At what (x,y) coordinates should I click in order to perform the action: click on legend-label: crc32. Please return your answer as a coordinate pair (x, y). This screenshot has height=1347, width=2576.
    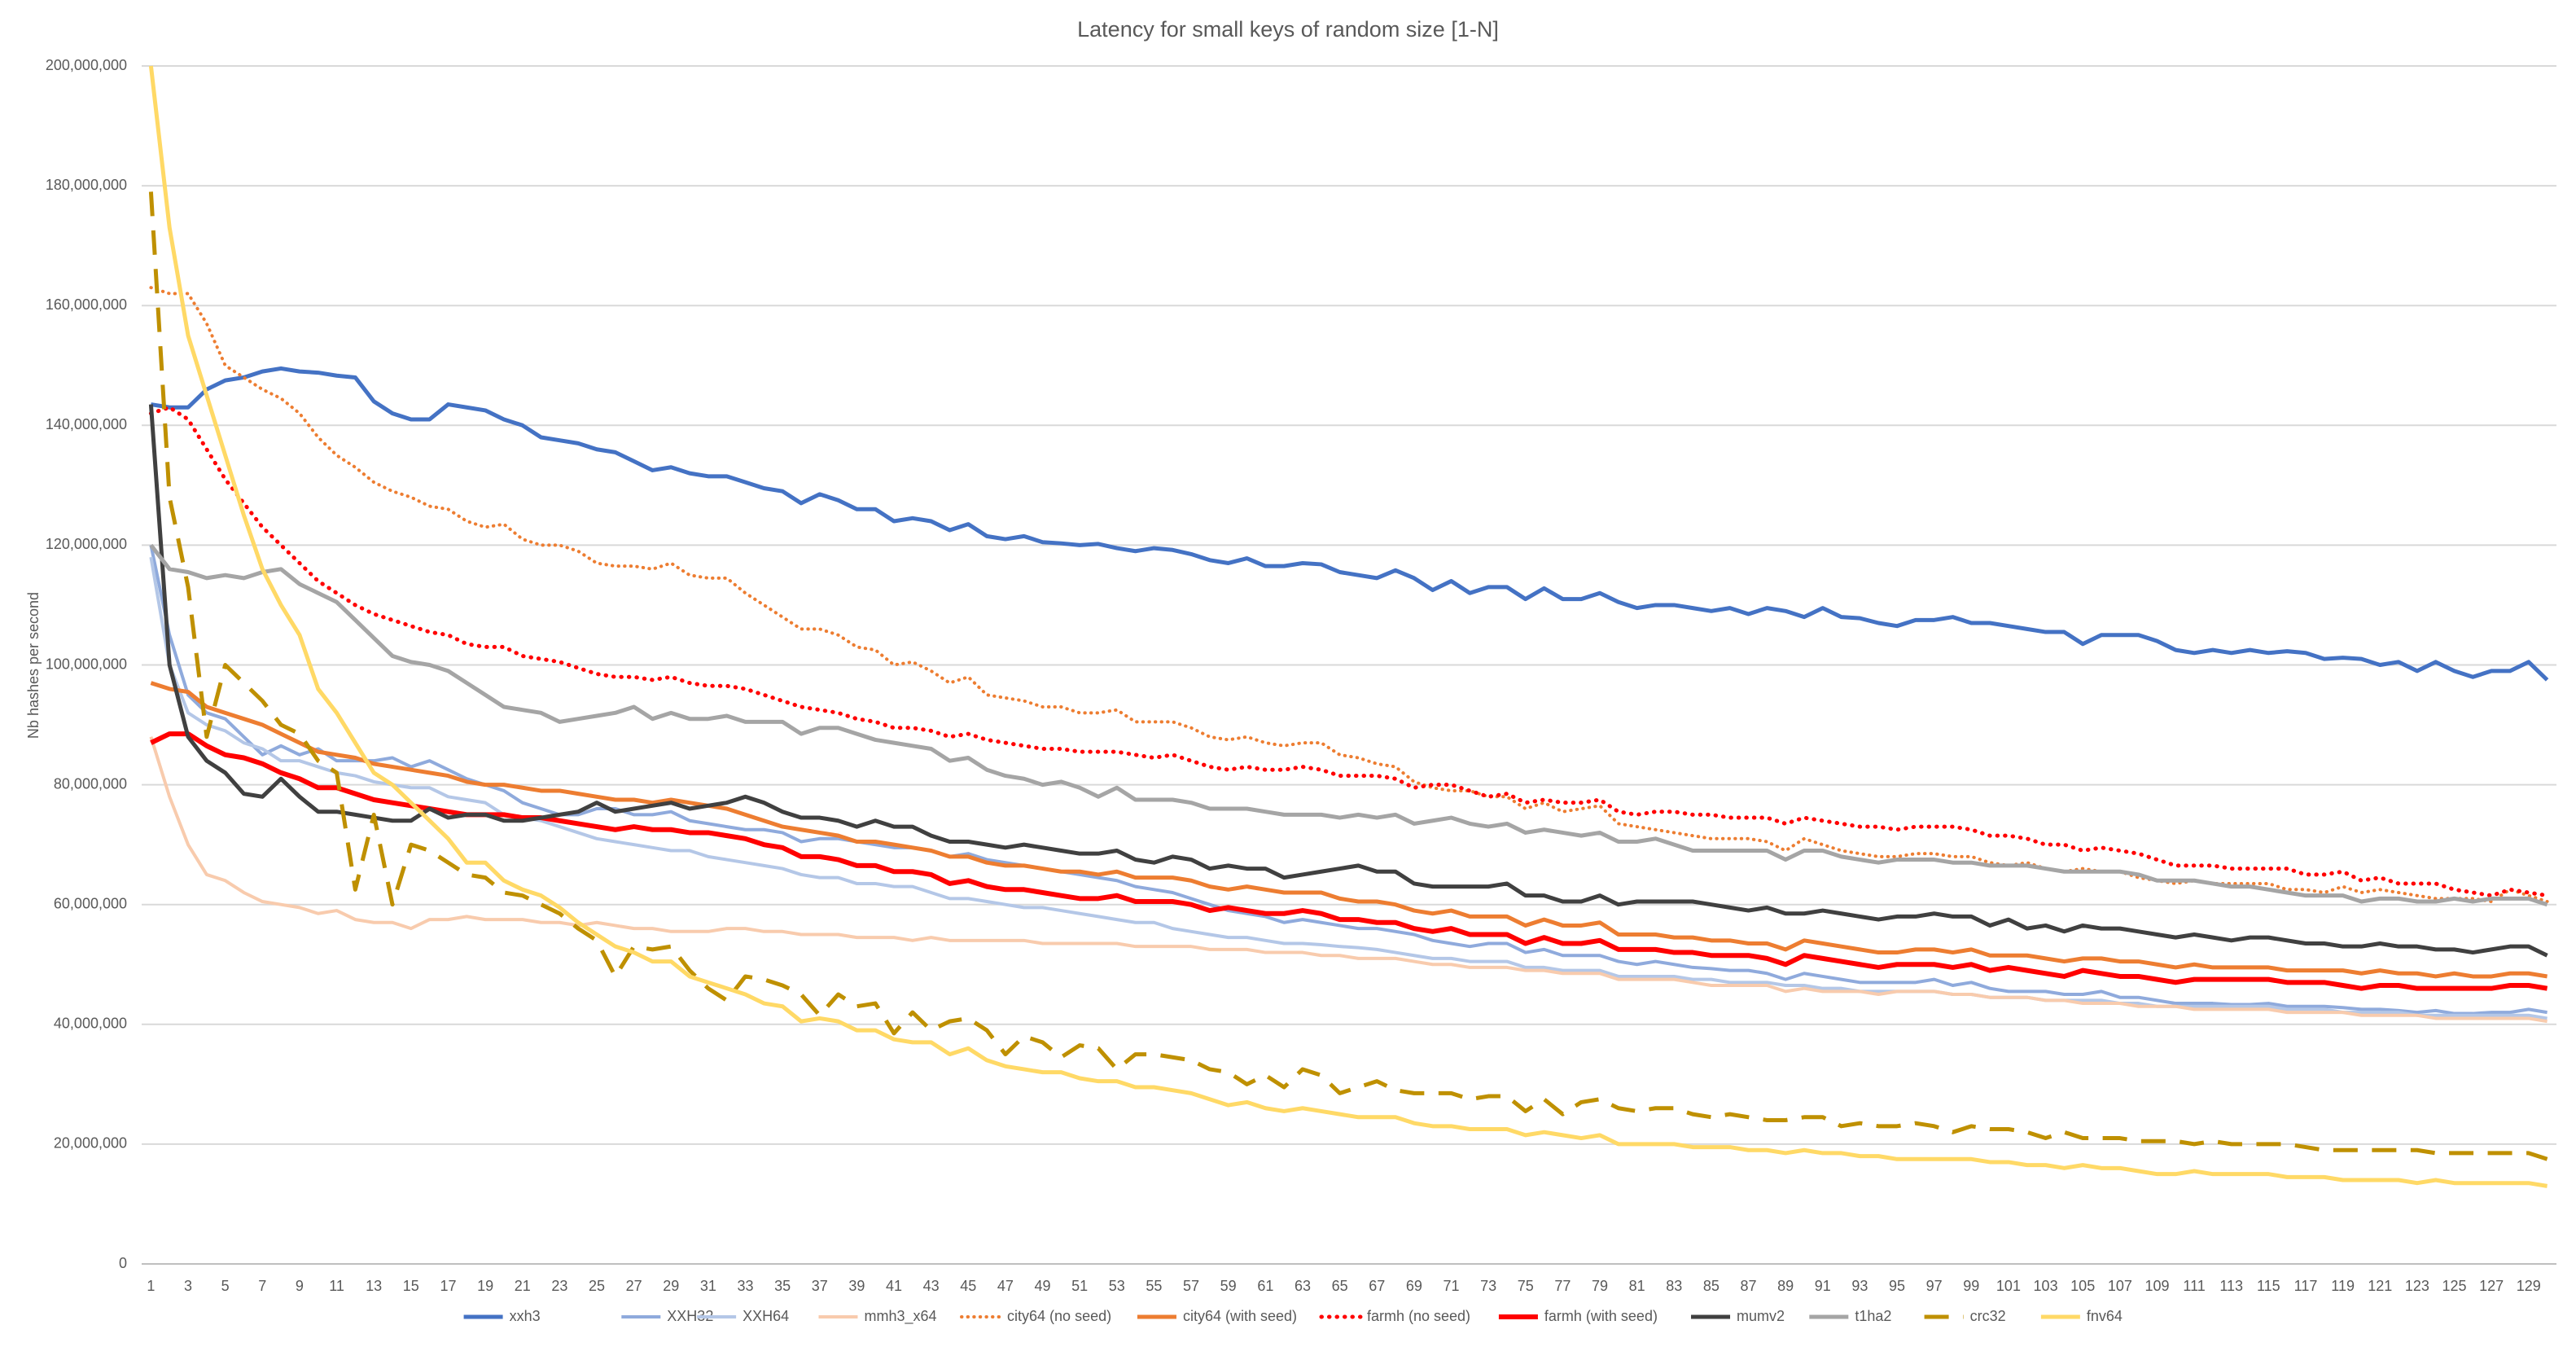
    Looking at the image, I should click on (1988, 1316).